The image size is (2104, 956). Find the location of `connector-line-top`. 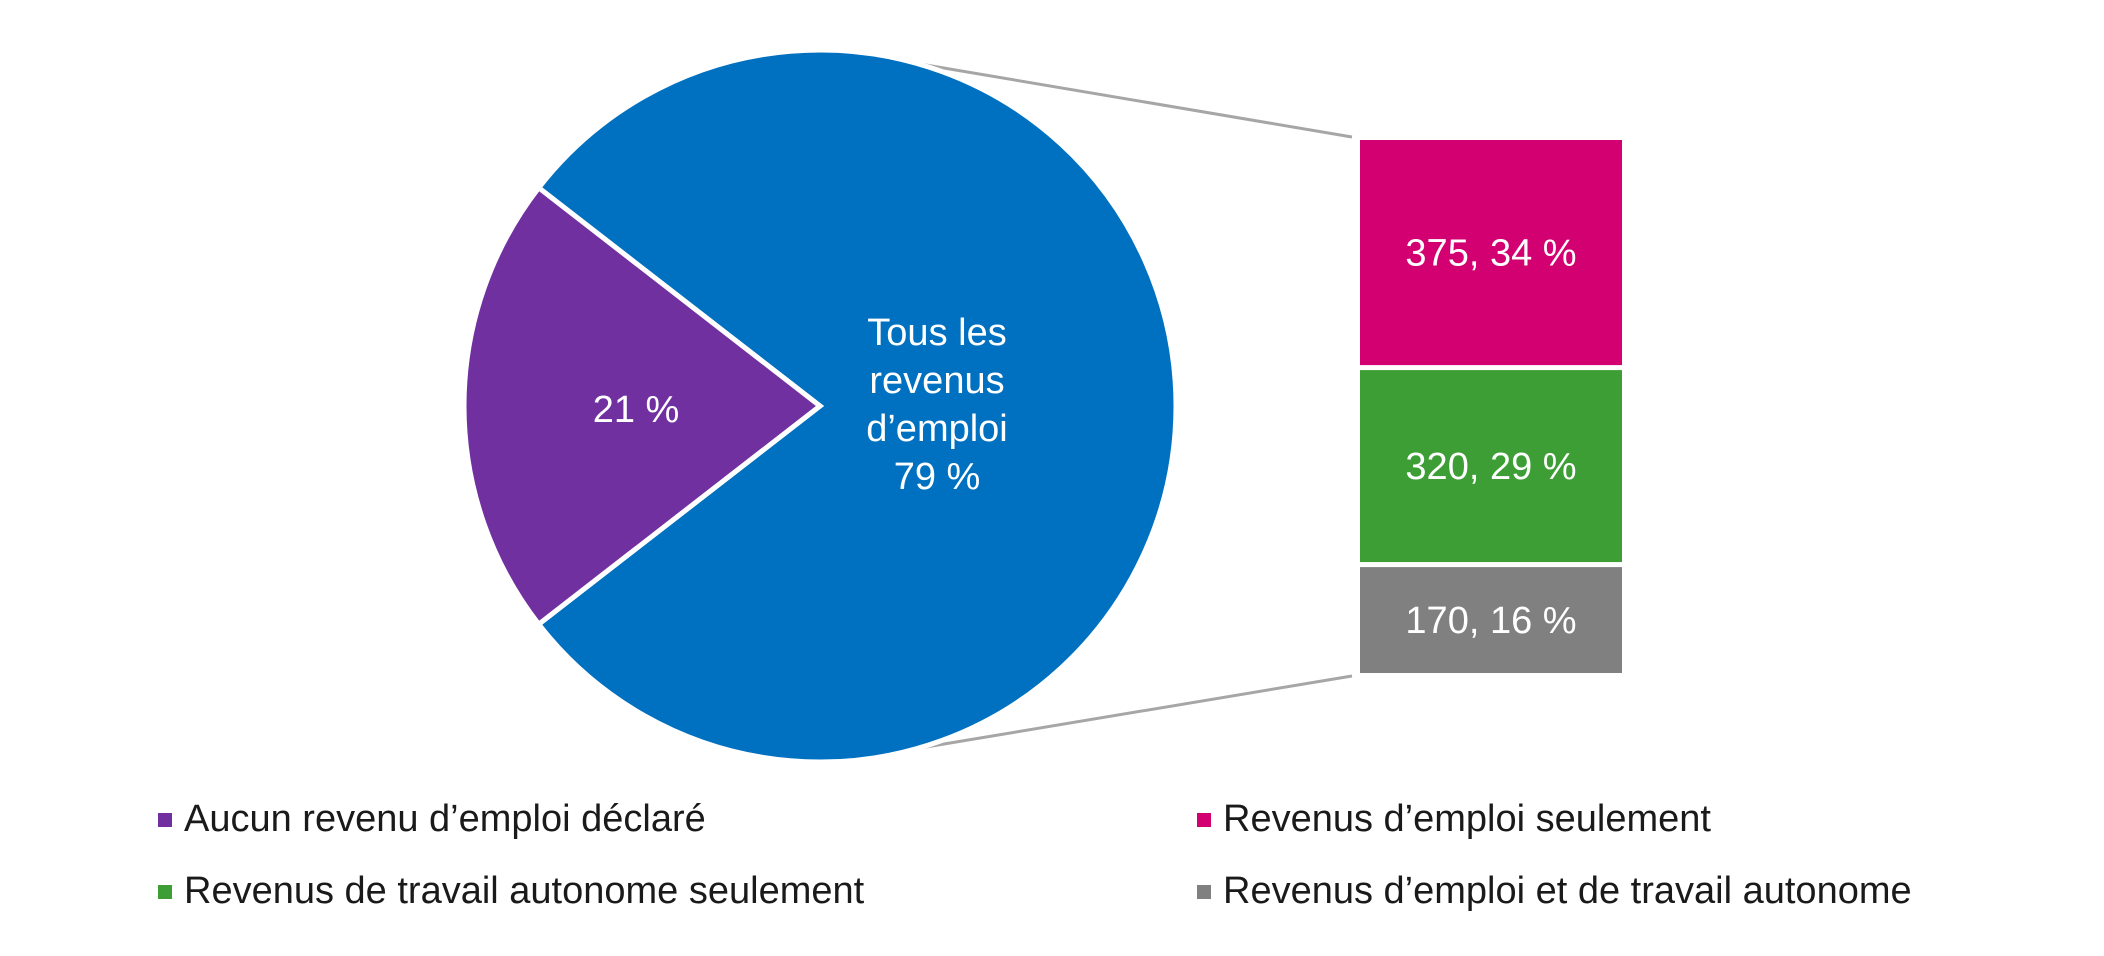

connector-line-top is located at coordinates (1136, 100).